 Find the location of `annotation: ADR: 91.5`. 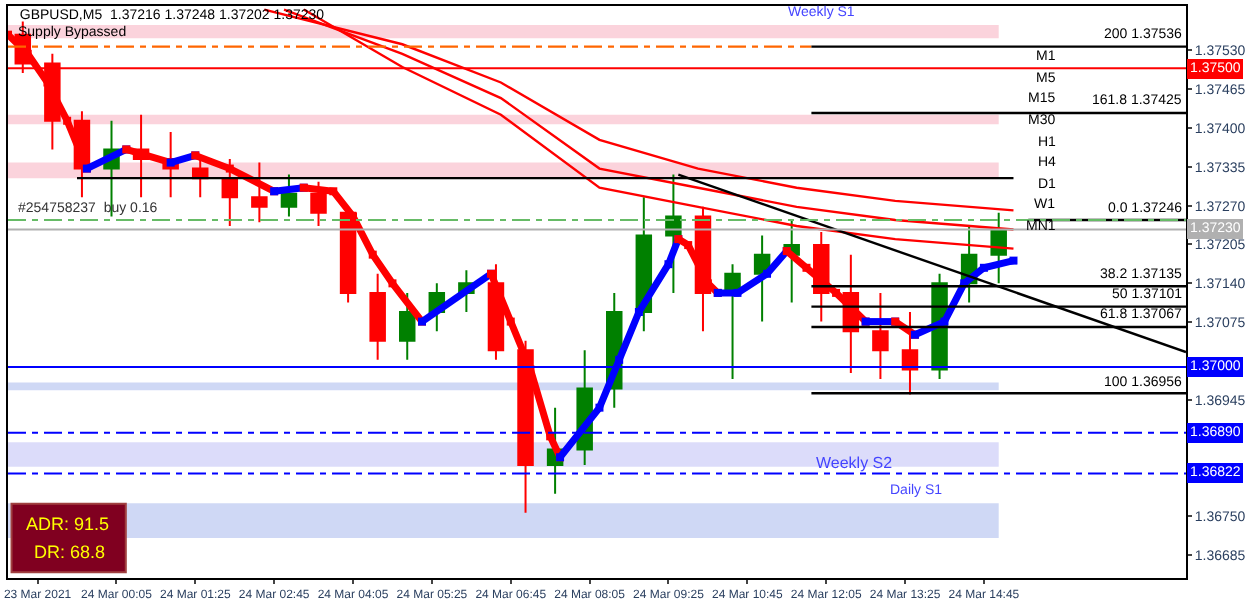

annotation: ADR: 91.5 is located at coordinates (68, 524).